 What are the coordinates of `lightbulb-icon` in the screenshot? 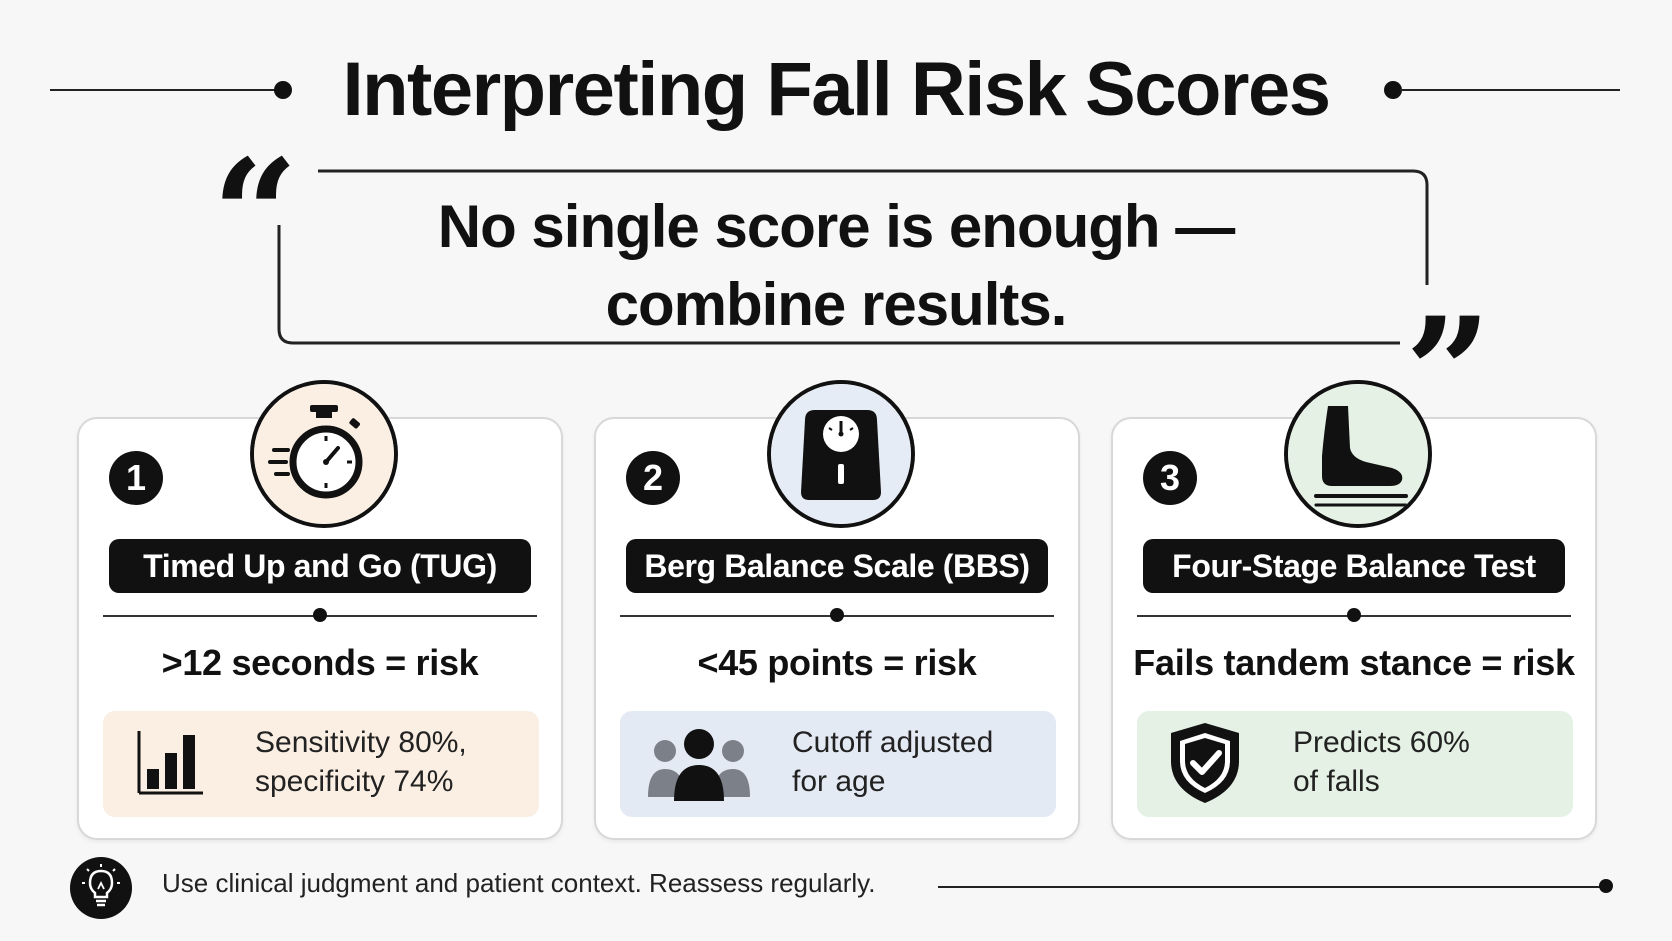 It's located at (101, 888).